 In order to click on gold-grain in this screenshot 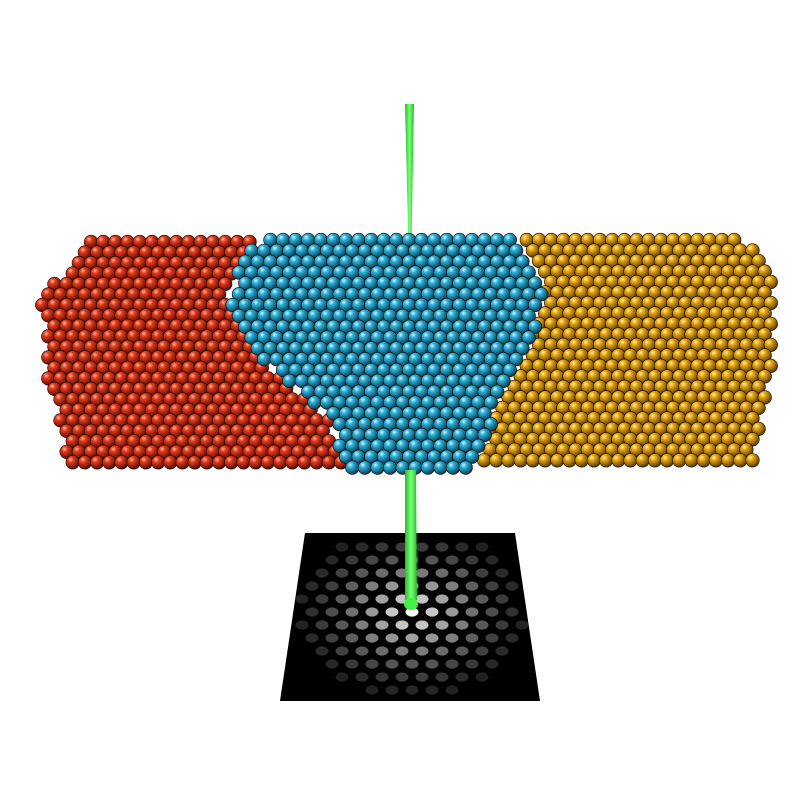, I will do `click(627, 350)`.